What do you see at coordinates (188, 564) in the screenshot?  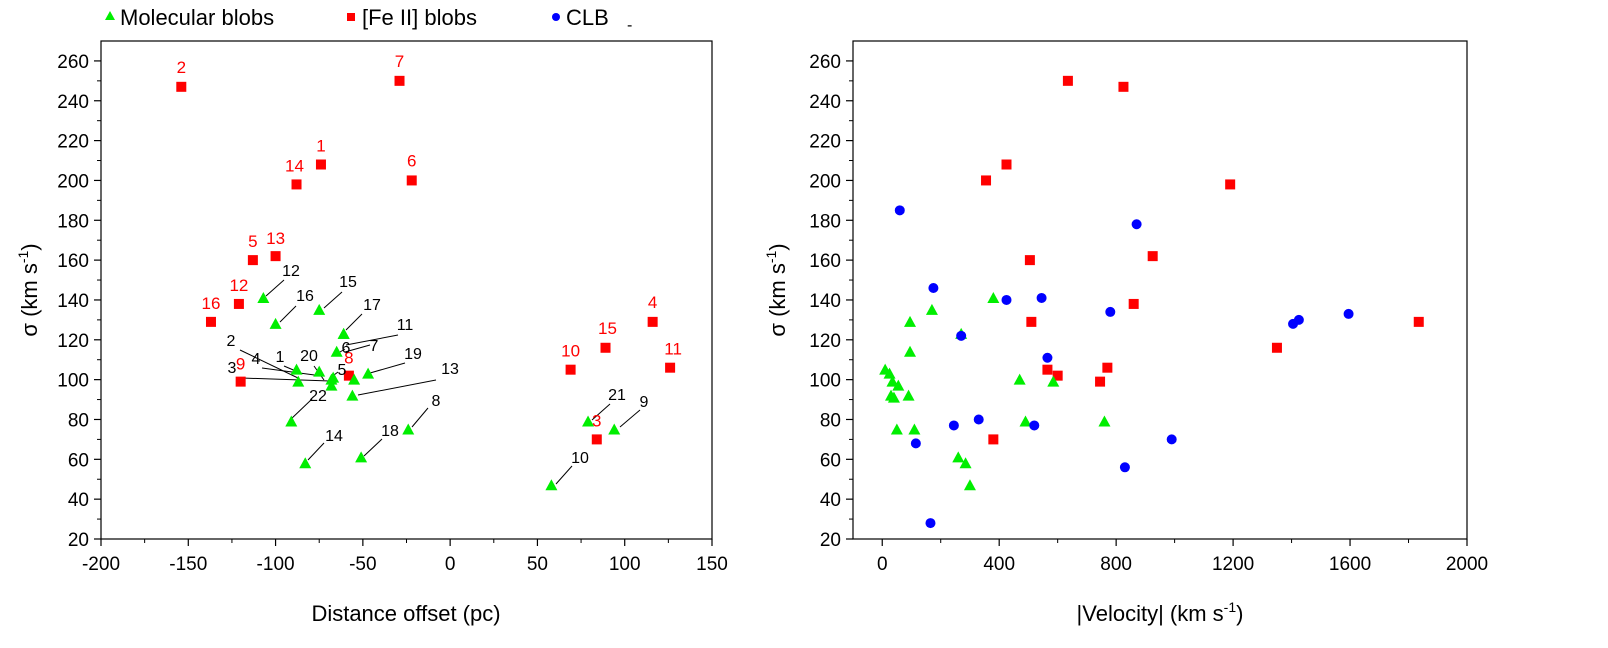 I see `left-x-tick-label: -150` at bounding box center [188, 564].